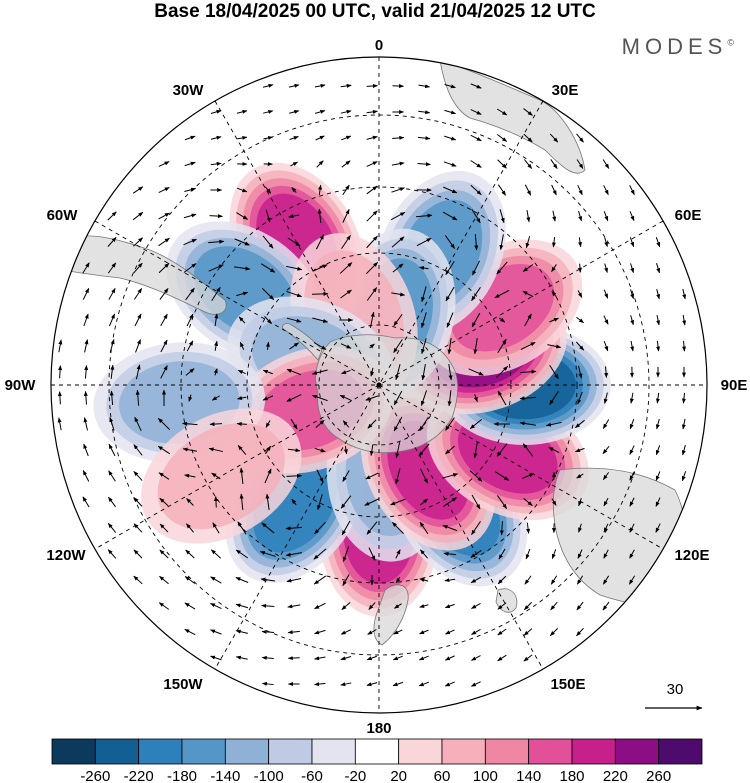  What do you see at coordinates (675, 689) in the screenshot?
I see `vector-scale-label: 30` at bounding box center [675, 689].